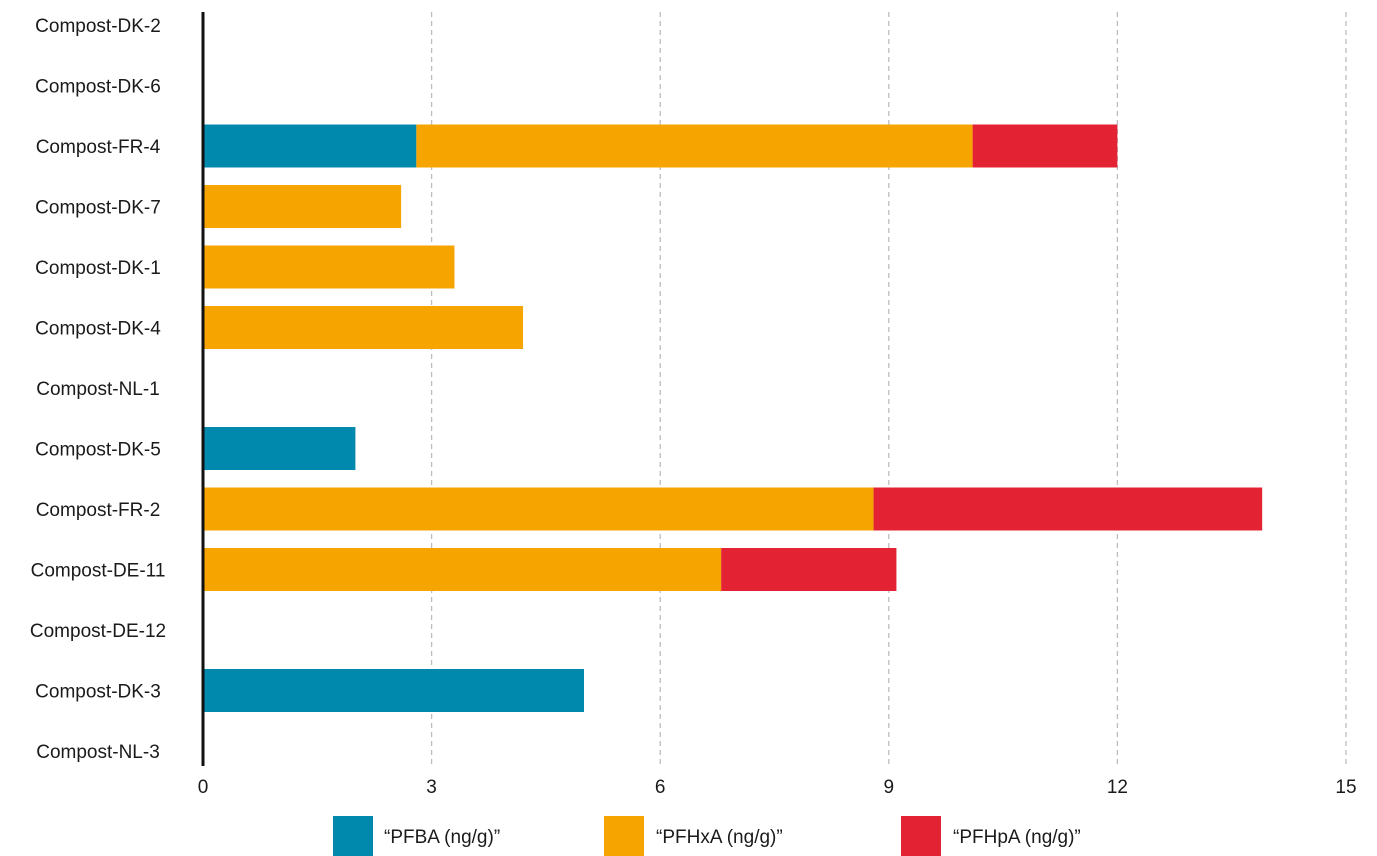 This screenshot has height=856, width=1377. What do you see at coordinates (98, 329) in the screenshot?
I see `category-label: Compost-DK-4` at bounding box center [98, 329].